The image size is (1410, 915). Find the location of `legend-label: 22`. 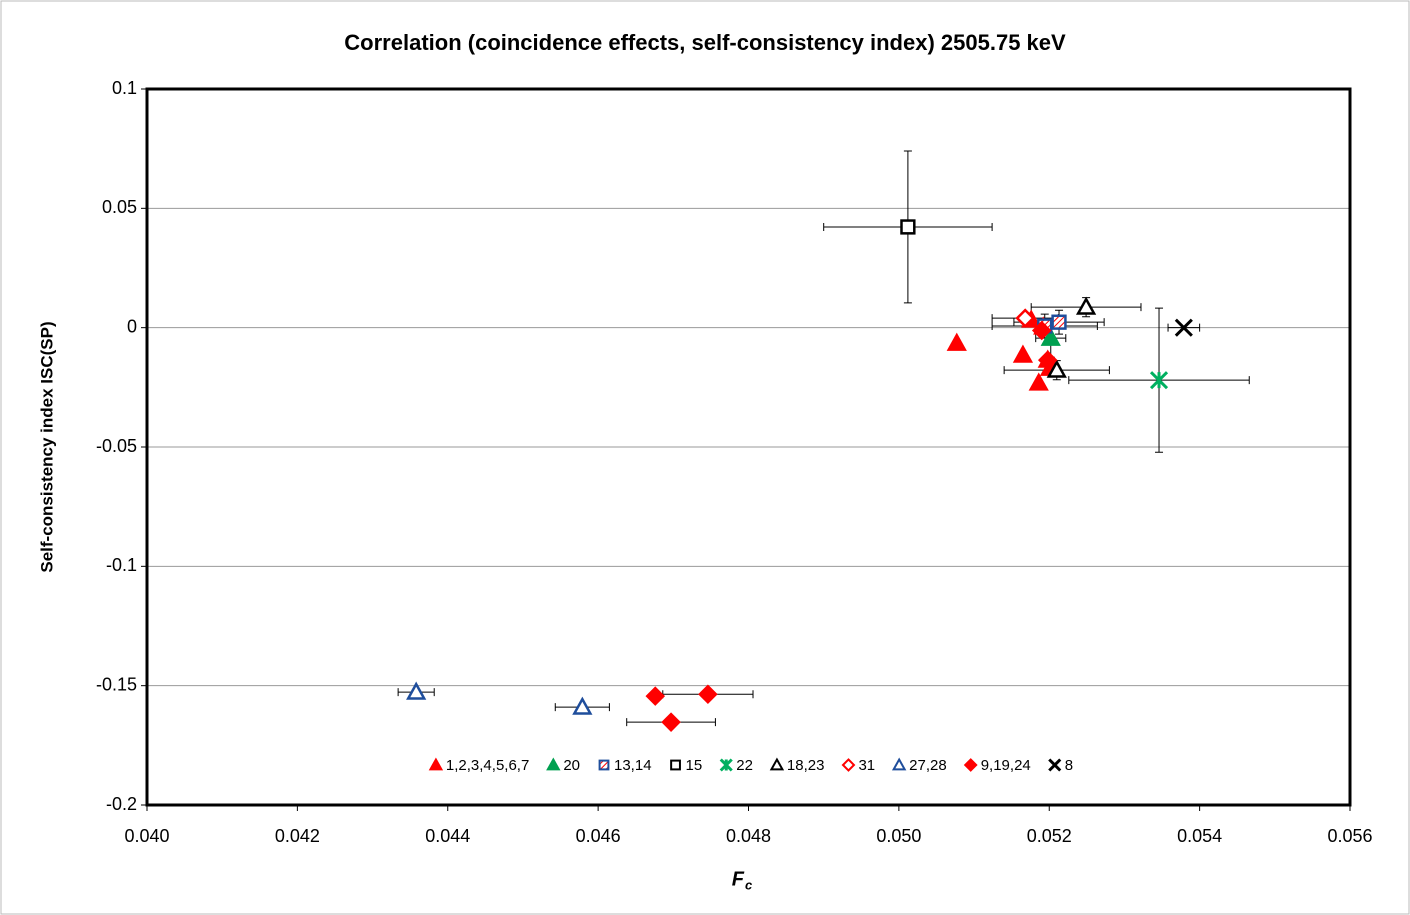

legend-label: 22 is located at coordinates (744, 765).